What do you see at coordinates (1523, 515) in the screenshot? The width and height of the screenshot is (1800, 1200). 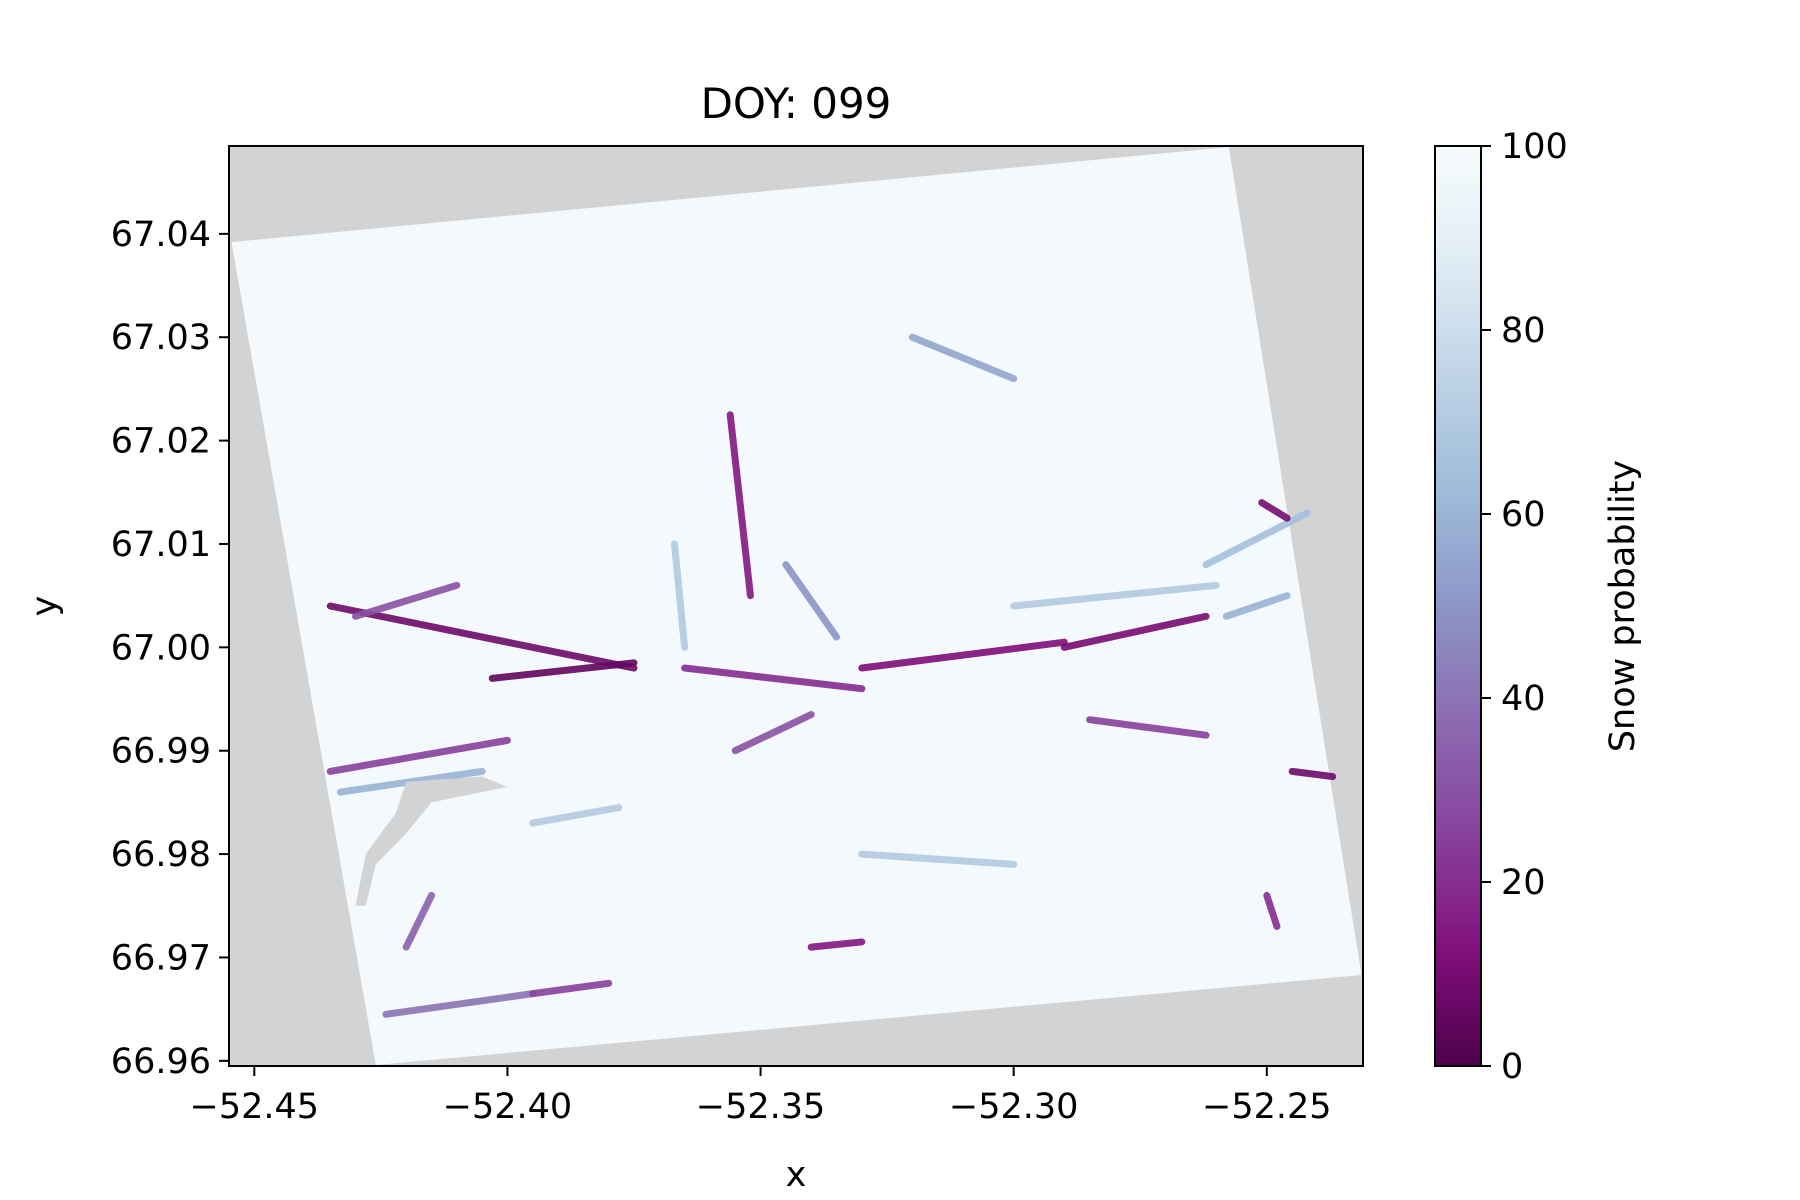 I see `colorbar-tick-label: 60` at bounding box center [1523, 515].